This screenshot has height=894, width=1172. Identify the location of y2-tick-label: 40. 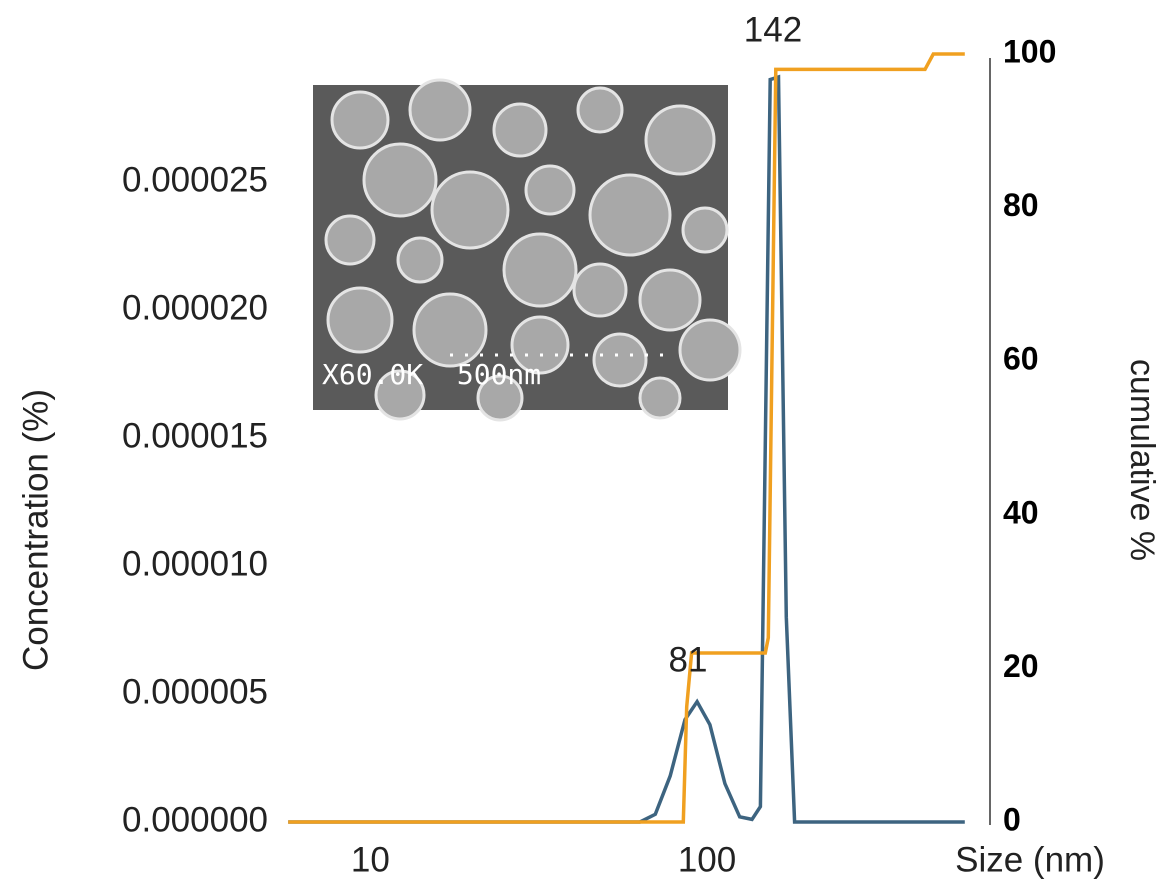
(1021, 512).